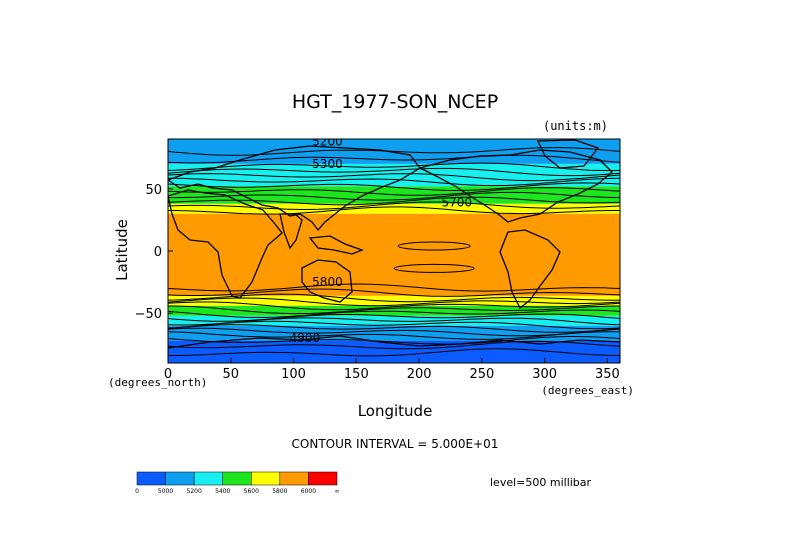  What do you see at coordinates (251, 491) in the screenshot?
I see `colorbar-label: 5600` at bounding box center [251, 491].